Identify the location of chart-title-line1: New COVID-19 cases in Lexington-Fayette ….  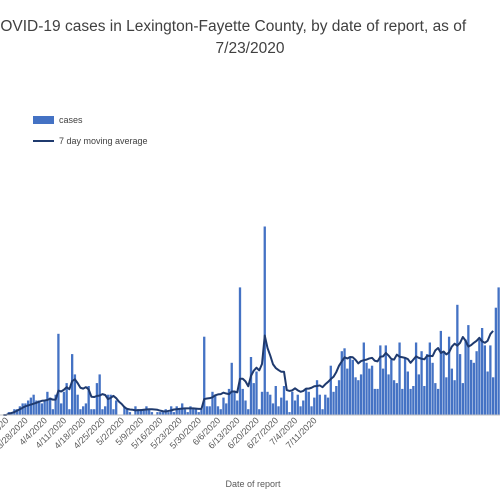
(233, 26).